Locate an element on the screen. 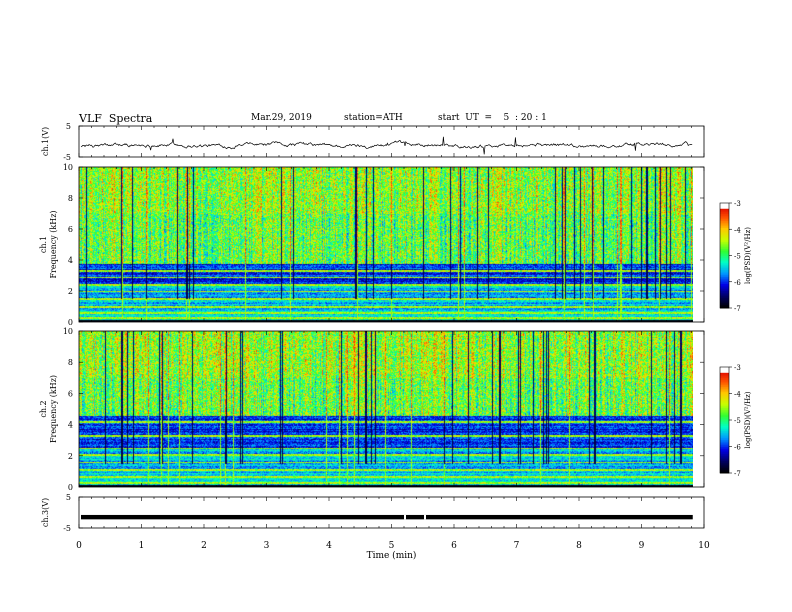 Image resolution: width=792 pixels, height=612 pixels. ch2-spectrogram-ytick: 4 is located at coordinates (70, 425).